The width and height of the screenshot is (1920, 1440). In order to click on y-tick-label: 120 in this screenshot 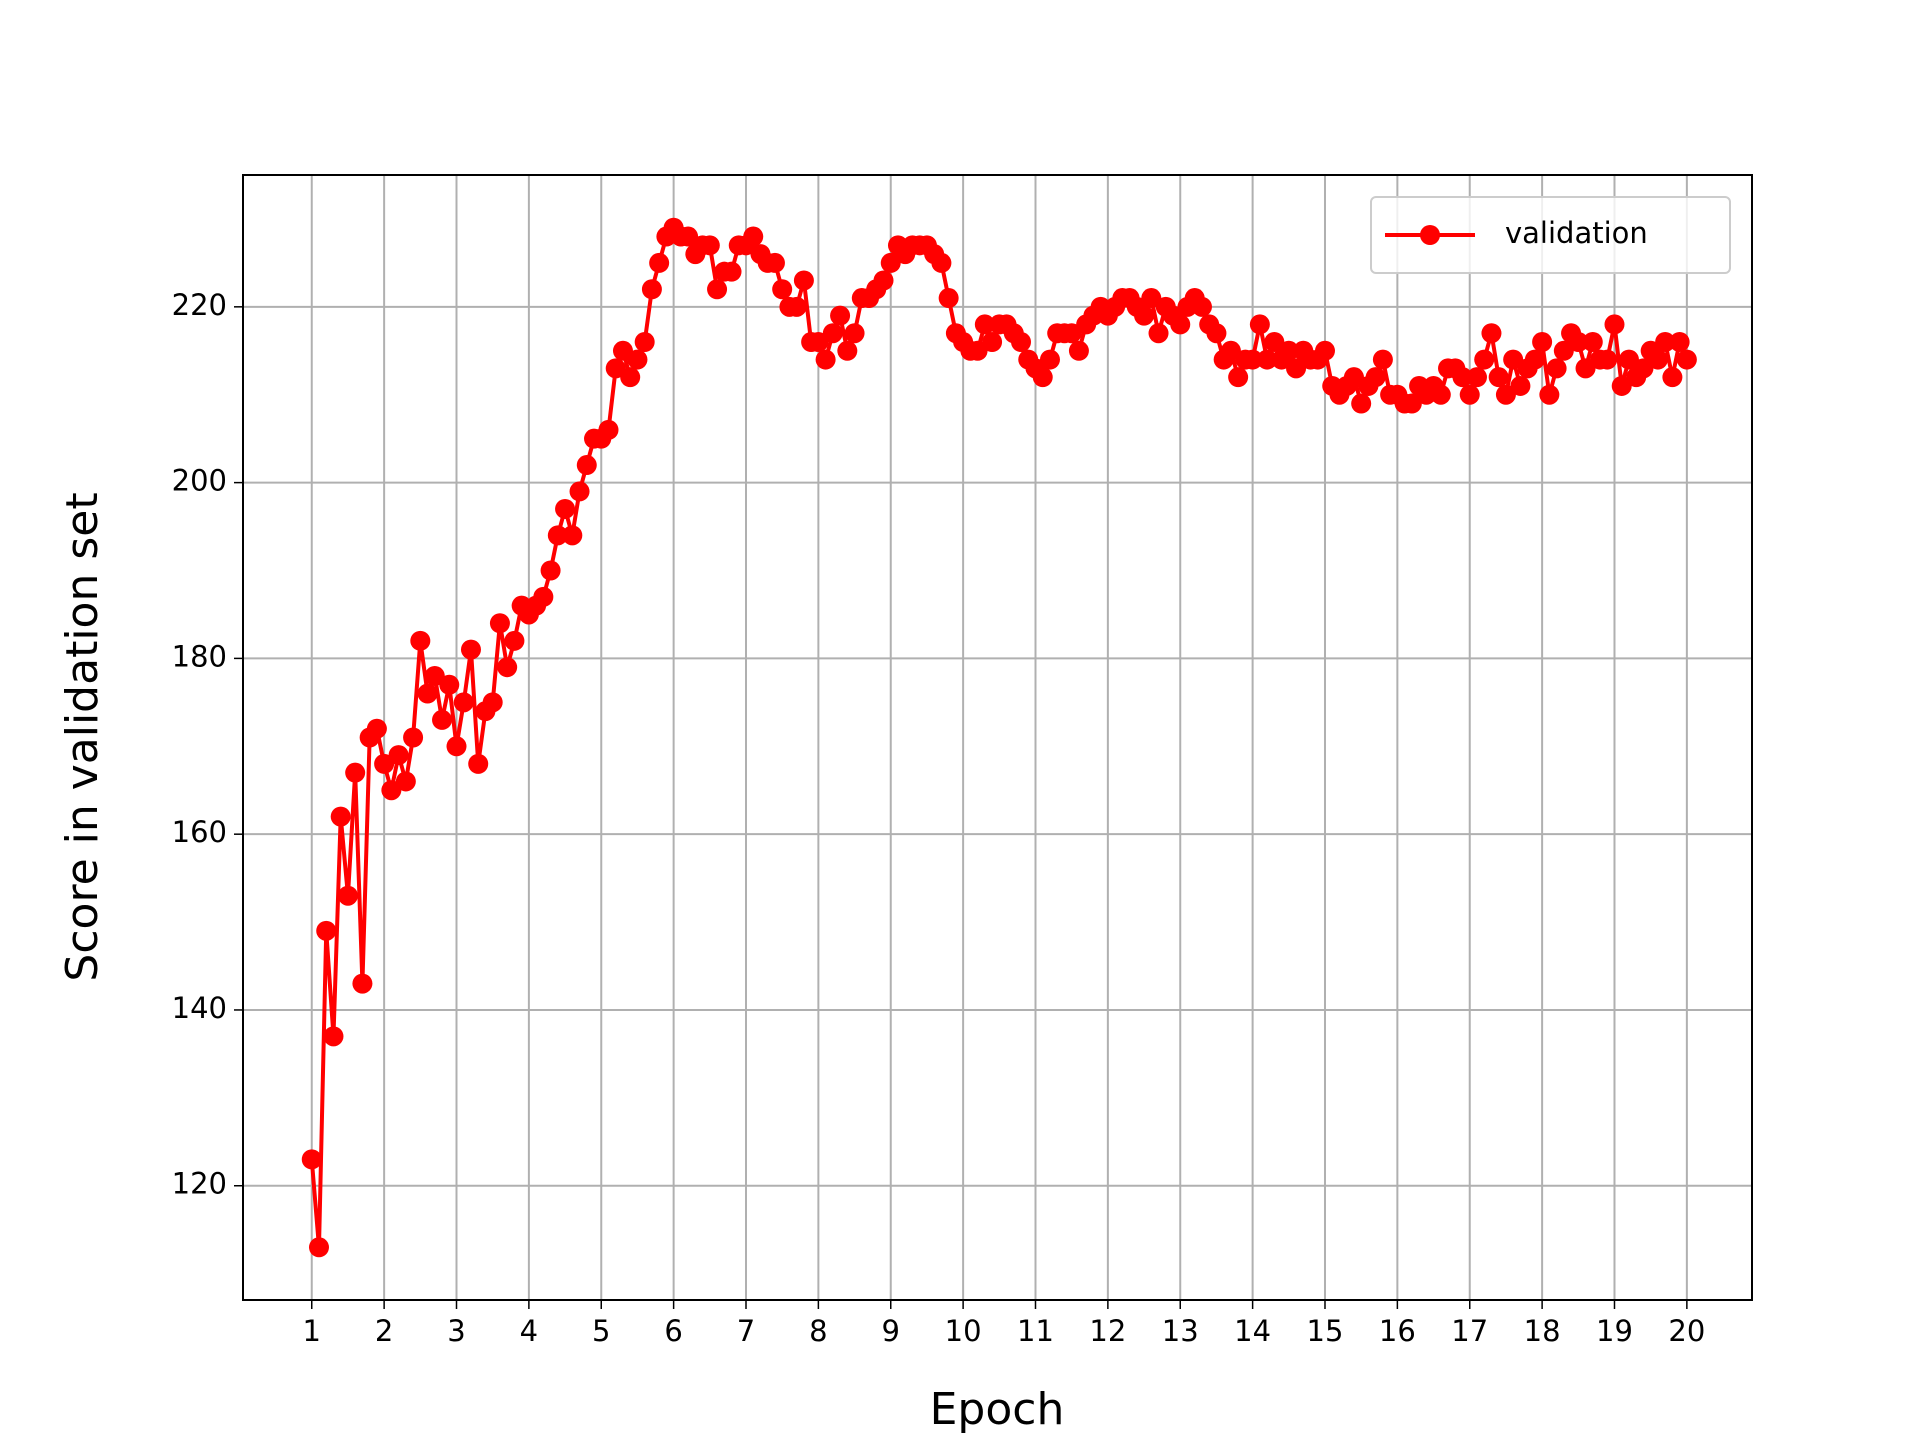, I will do `click(199, 1184)`.